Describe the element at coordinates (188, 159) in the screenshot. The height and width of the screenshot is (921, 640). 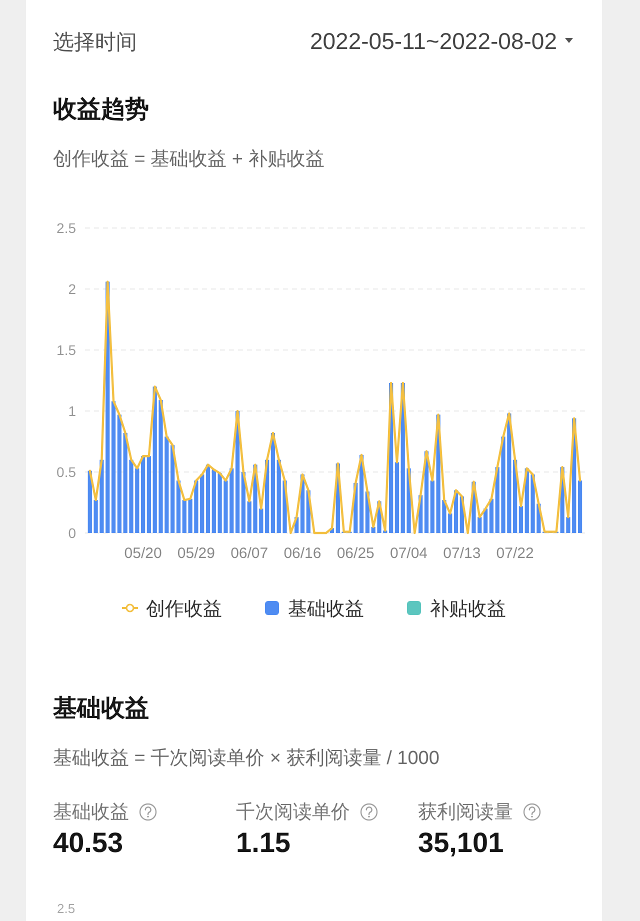
I see `subtitle: 创作收益 = 基础收益 + 补贴收益` at that location.